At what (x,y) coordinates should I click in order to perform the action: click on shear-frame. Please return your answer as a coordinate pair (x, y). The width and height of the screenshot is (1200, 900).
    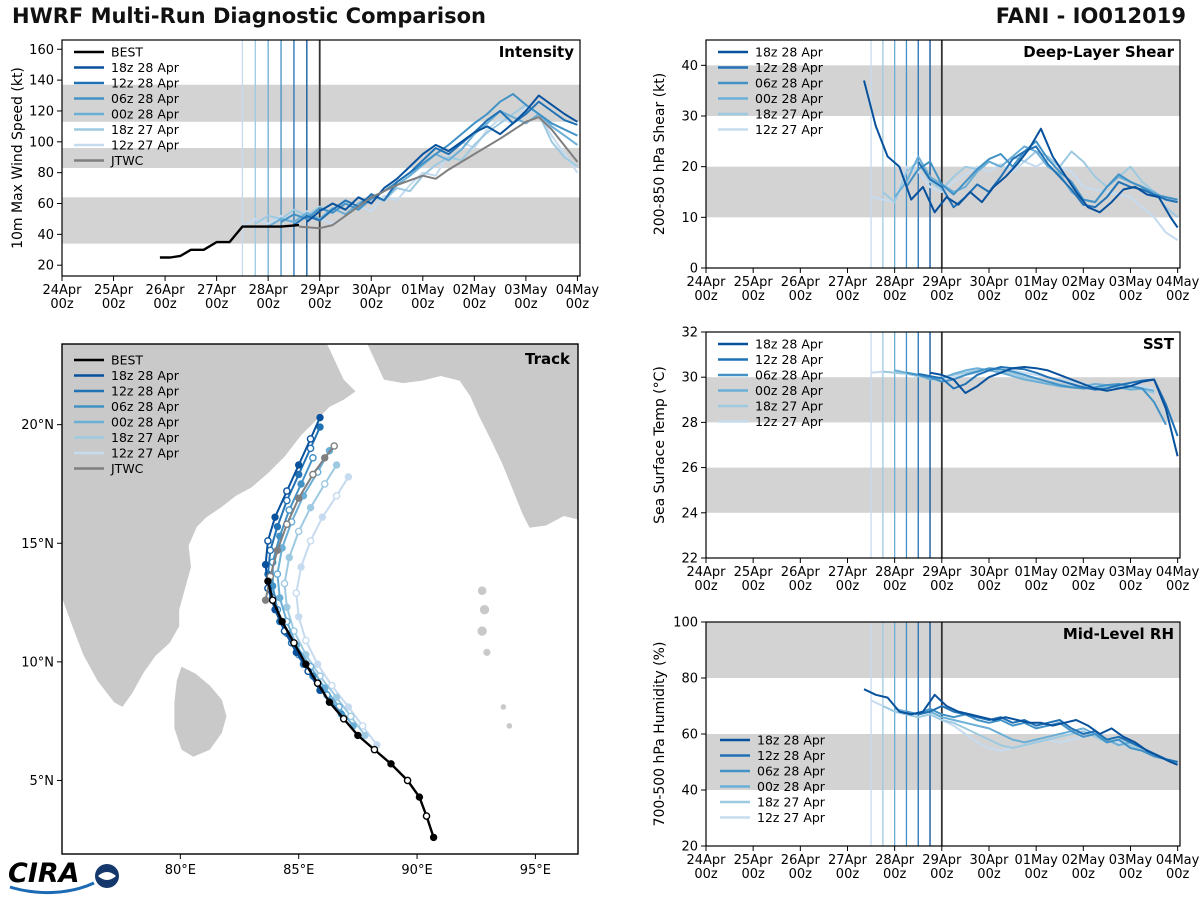
    Looking at the image, I should click on (943, 154).